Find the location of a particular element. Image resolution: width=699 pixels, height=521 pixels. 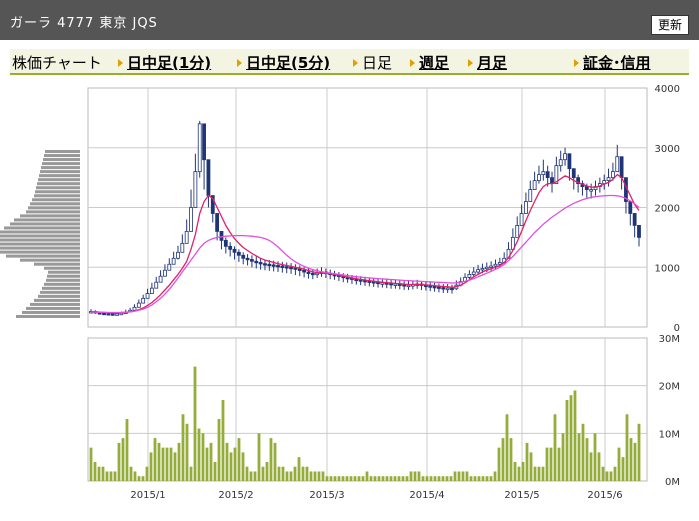

tab-monthly: 月足 is located at coordinates (487, 62).